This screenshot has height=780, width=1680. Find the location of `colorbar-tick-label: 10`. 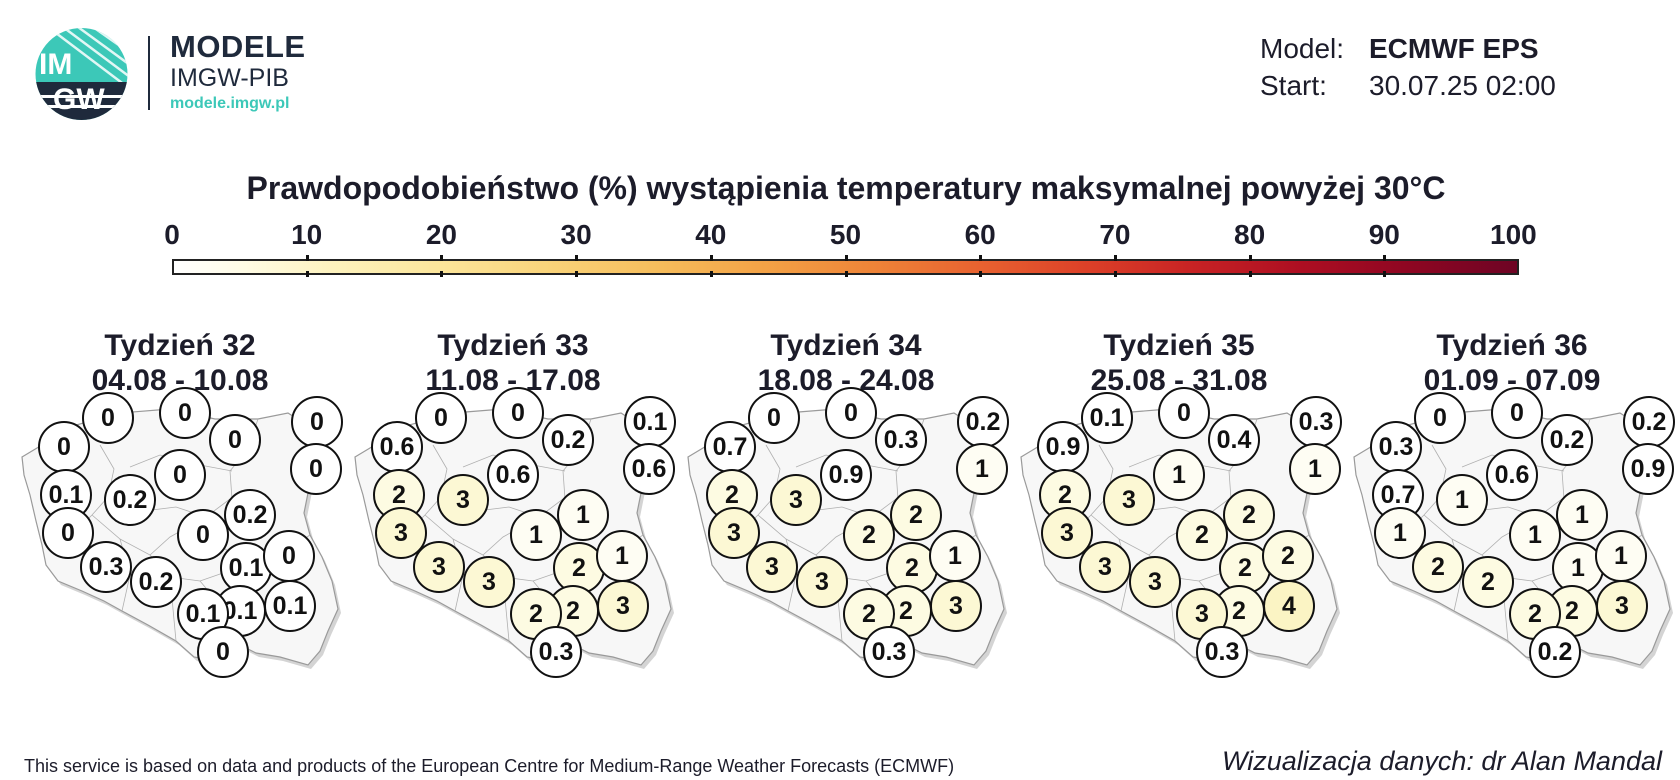

colorbar-tick-label: 10 is located at coordinates (307, 234).